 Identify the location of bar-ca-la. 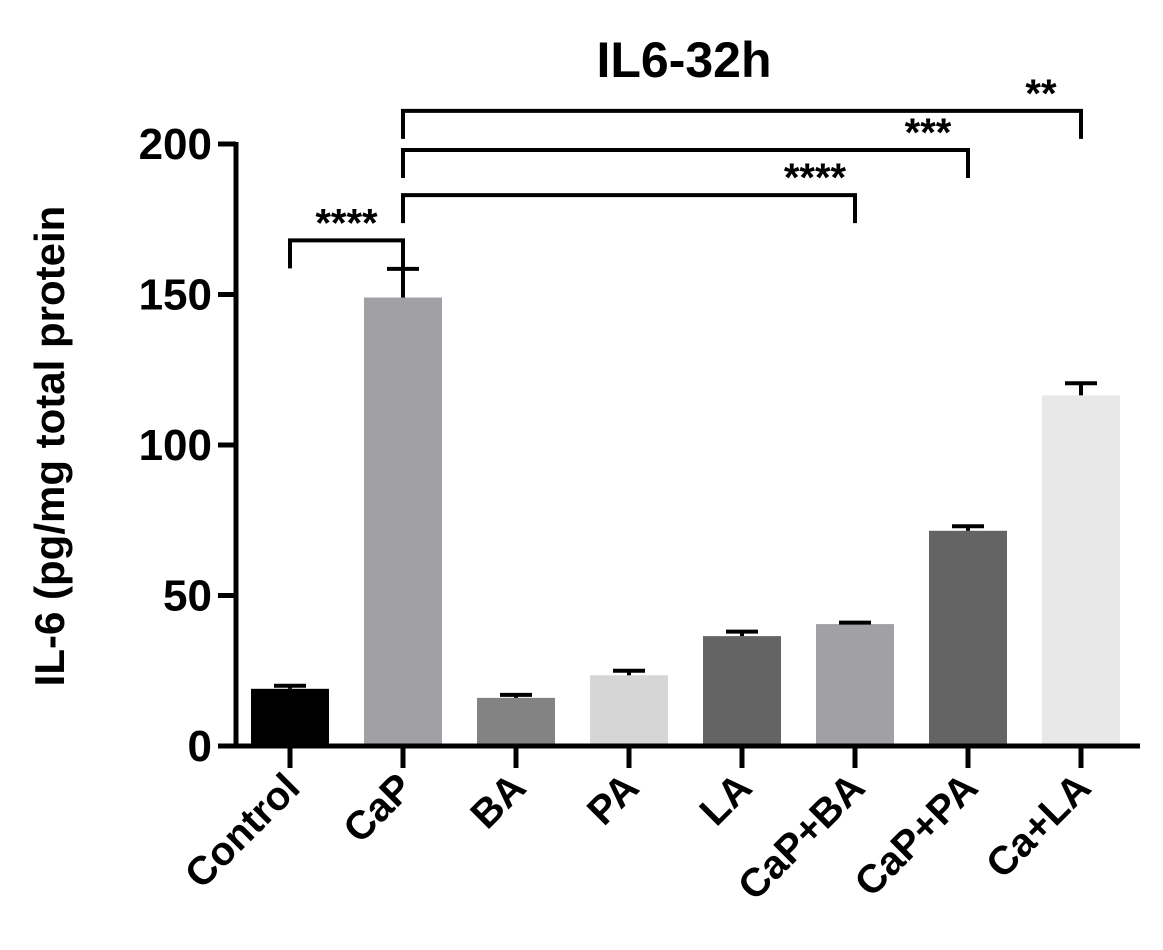
(1081, 570).